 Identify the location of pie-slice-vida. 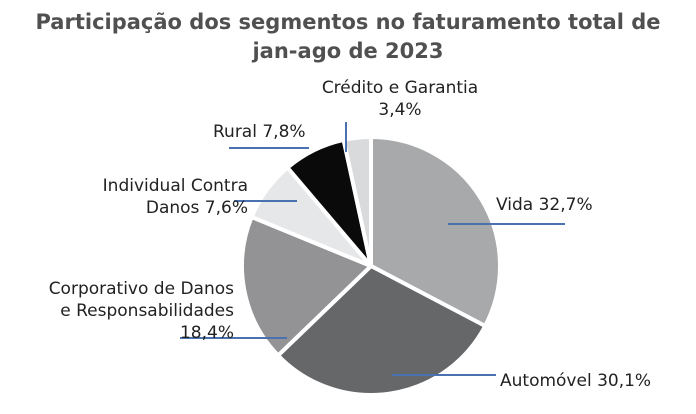
(435, 231).